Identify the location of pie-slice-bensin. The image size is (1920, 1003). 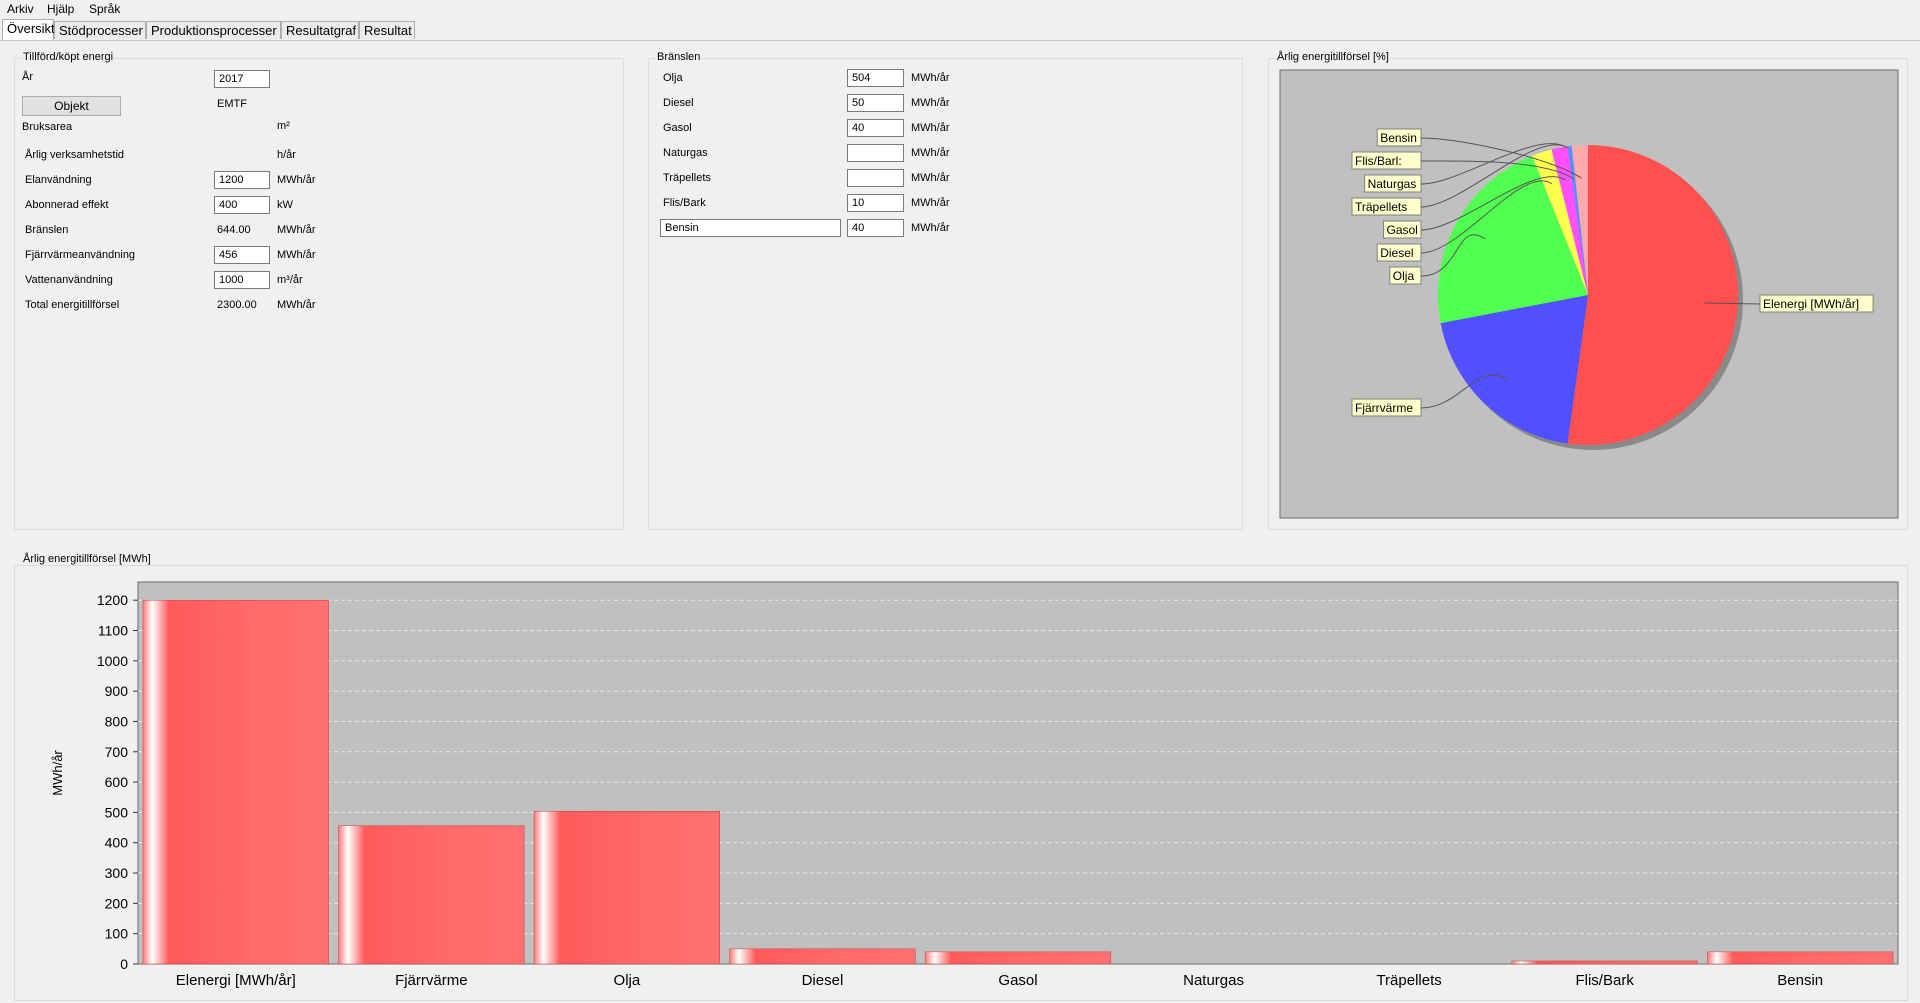
(1579, 220).